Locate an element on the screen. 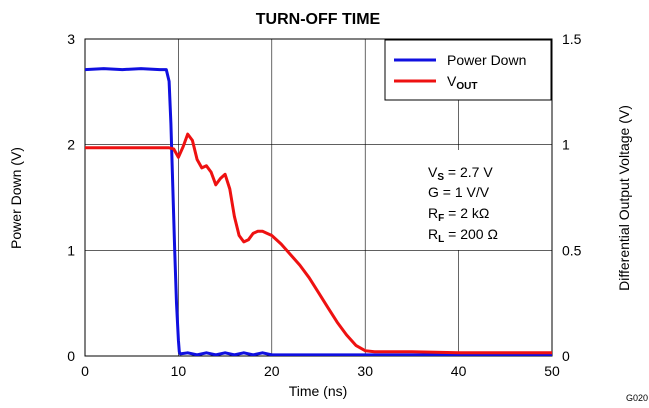  conditions-background is located at coordinates (481, 200).